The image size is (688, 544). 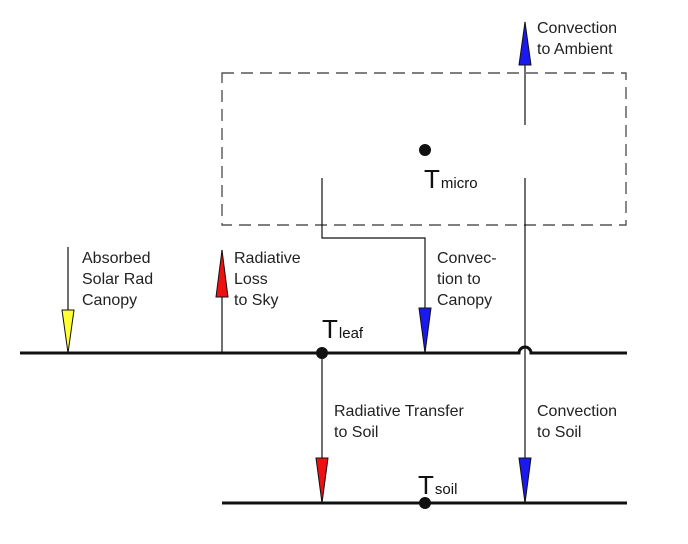 I want to click on radiative-transfer-arrowhead, so click(x=322, y=480).